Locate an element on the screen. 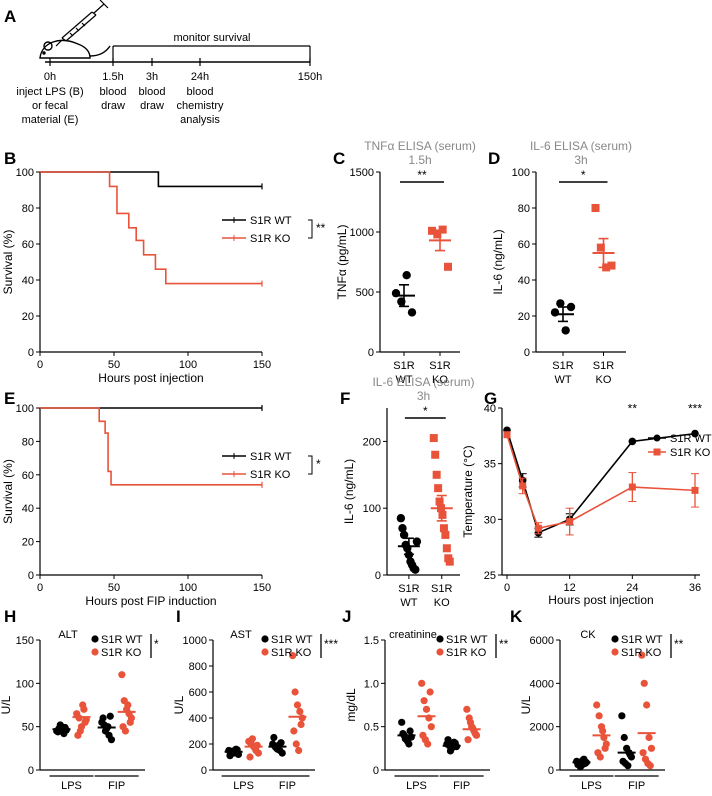 The image size is (712, 796). panel-letter-g: G is located at coordinates (490, 398).